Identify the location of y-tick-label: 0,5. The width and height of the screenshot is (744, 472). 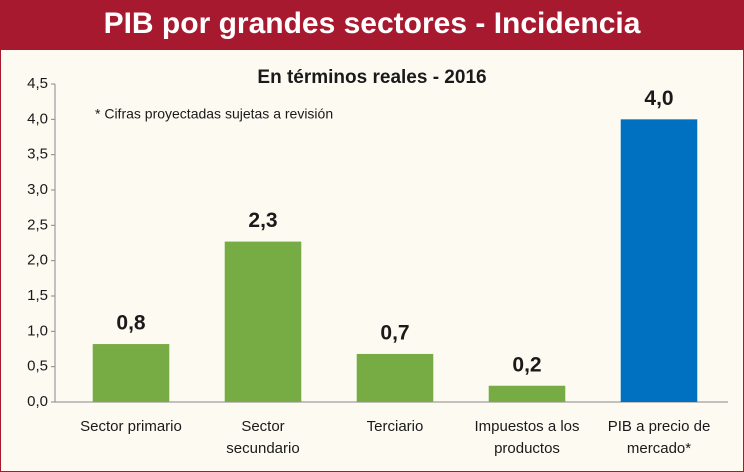
(37, 366).